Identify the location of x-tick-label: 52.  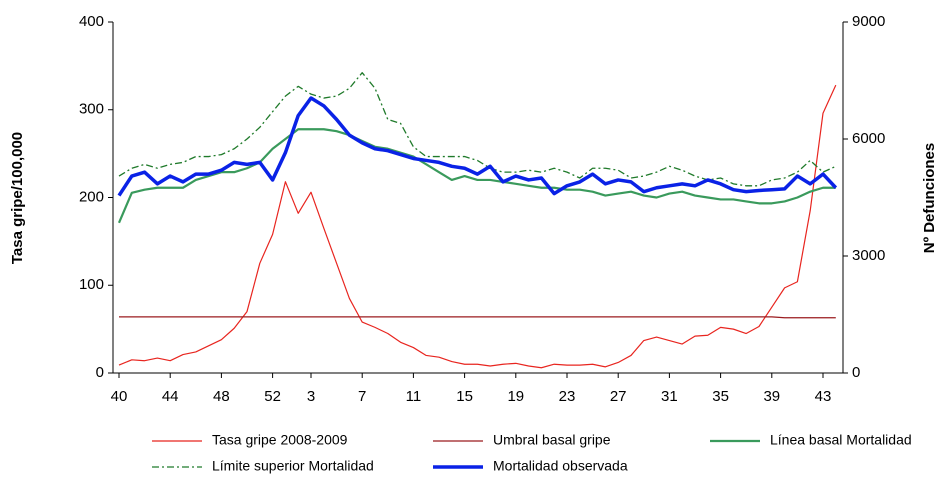
(272, 396).